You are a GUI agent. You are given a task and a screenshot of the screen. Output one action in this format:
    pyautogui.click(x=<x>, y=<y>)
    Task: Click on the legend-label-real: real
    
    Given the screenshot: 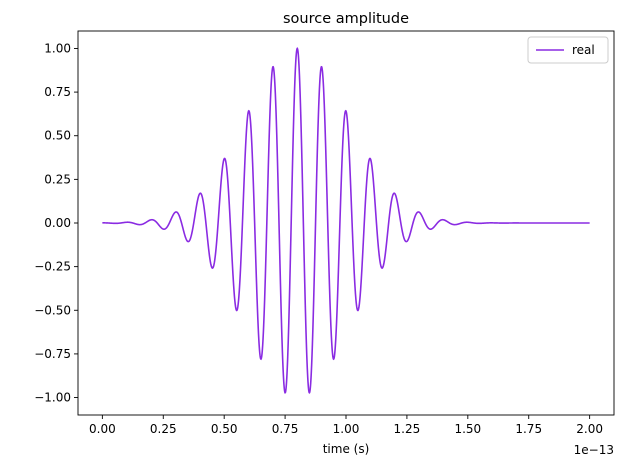 What is the action you would take?
    pyautogui.click(x=583, y=50)
    